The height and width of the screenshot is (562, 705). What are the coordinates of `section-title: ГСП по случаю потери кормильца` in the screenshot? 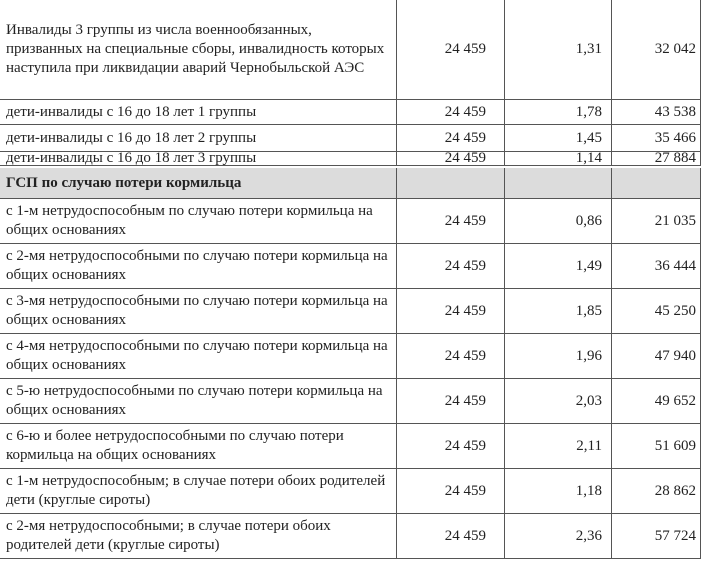 It's located at (124, 182).